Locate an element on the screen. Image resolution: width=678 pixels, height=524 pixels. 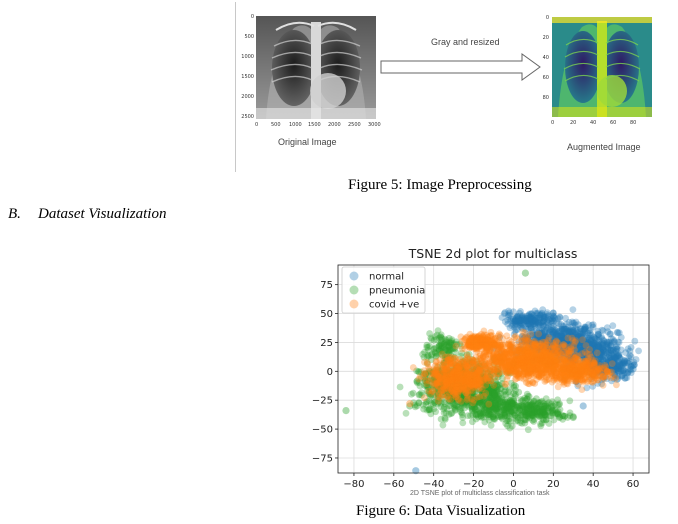
legend-label-covid: covid +ve is located at coordinates (394, 305).